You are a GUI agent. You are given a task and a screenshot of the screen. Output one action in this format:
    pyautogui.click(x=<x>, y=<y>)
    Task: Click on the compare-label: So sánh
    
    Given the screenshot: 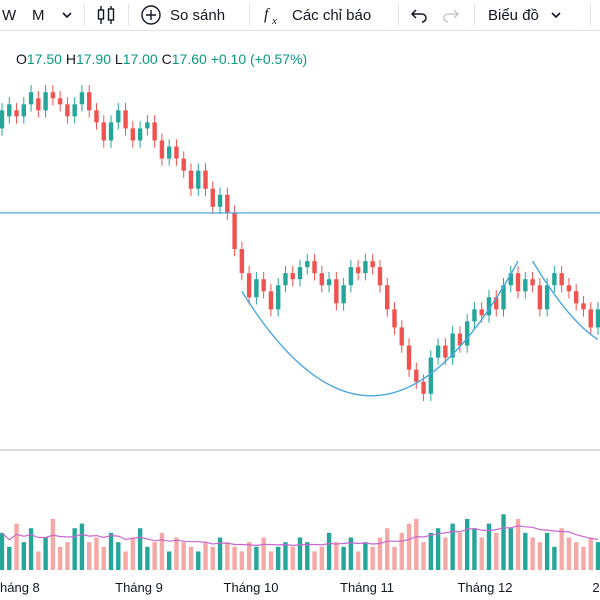 What is the action you would take?
    pyautogui.click(x=198, y=15)
    